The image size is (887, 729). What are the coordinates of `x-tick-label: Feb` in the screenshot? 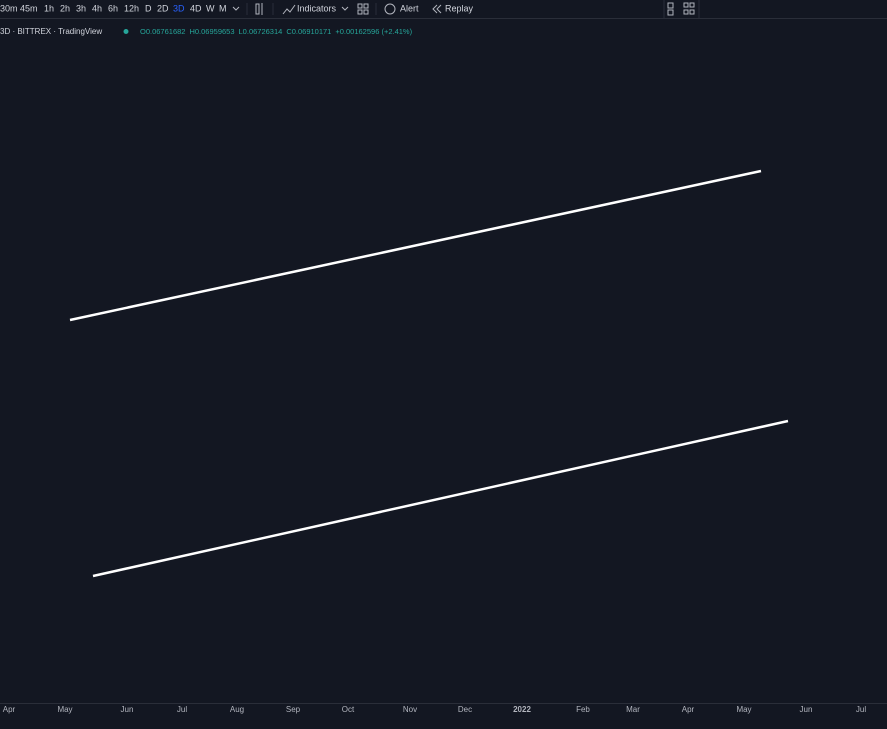 It's located at (583, 709).